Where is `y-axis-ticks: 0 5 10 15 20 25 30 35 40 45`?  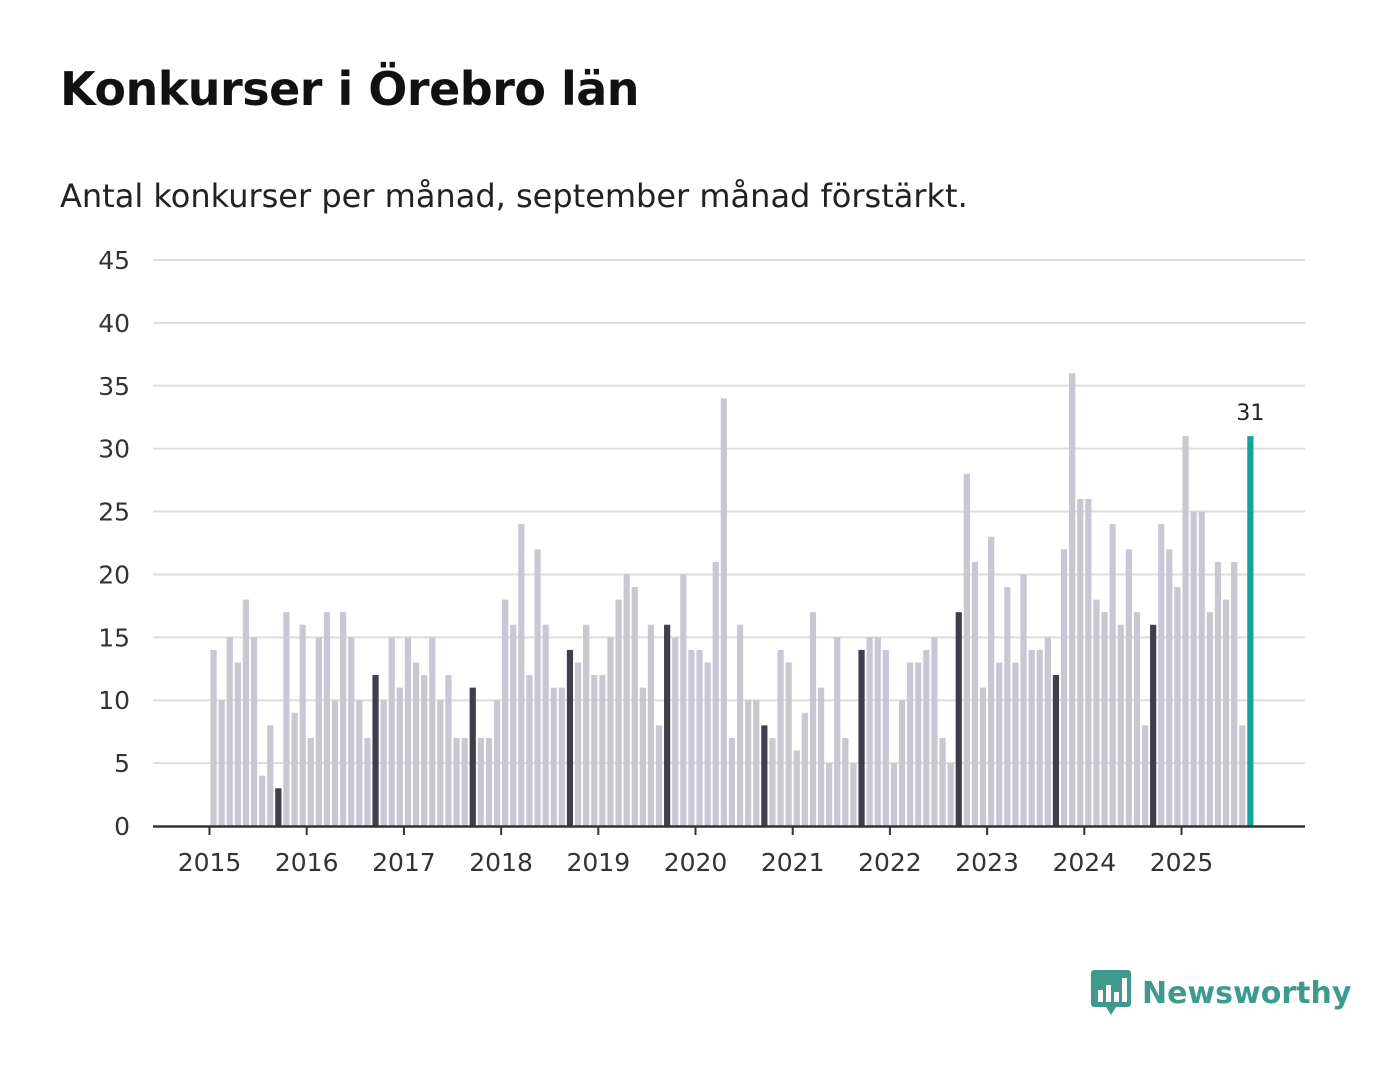
y-axis-ticks: 0 5 10 15 20 25 30 35 40 45 is located at coordinates (114, 543).